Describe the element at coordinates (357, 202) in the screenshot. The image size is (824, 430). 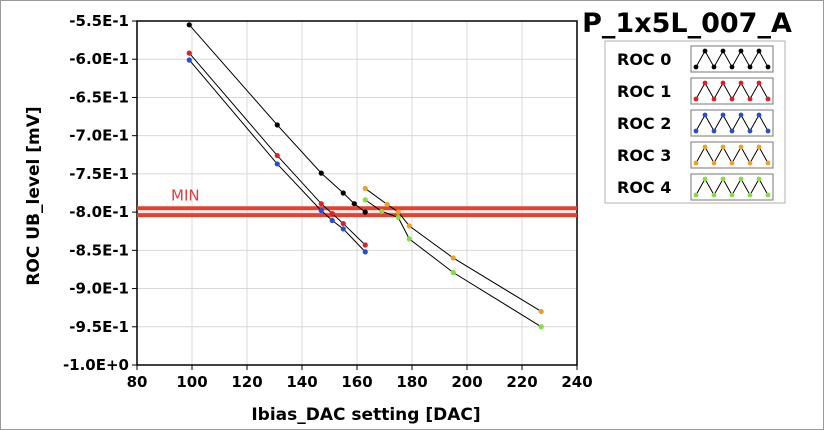
I see `min-threshold: MIN` at that location.